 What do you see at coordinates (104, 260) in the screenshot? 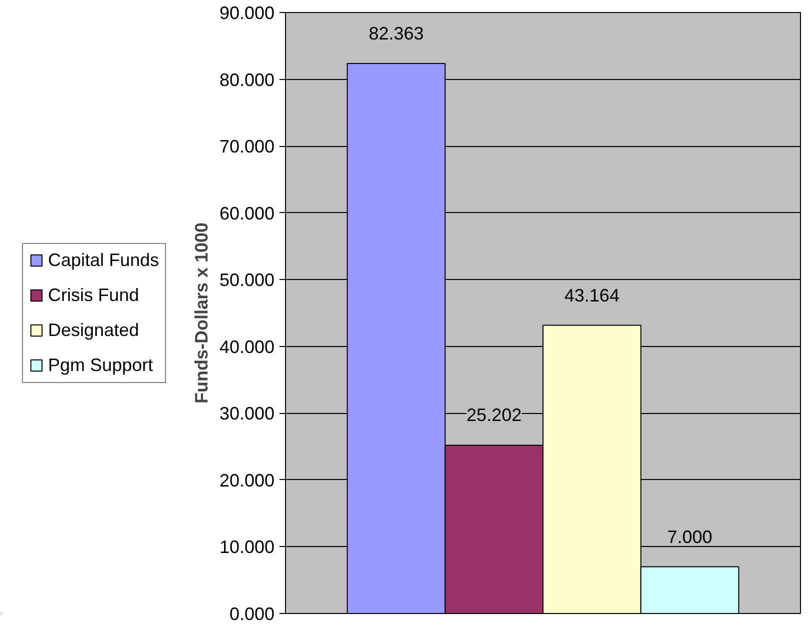
I see `legend-label: Capital Funds` at bounding box center [104, 260].